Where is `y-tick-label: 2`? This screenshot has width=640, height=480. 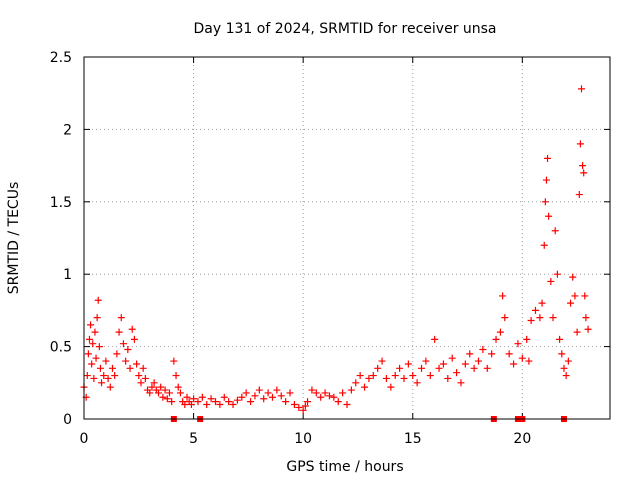 y-tick-label: 2 is located at coordinates (67, 130).